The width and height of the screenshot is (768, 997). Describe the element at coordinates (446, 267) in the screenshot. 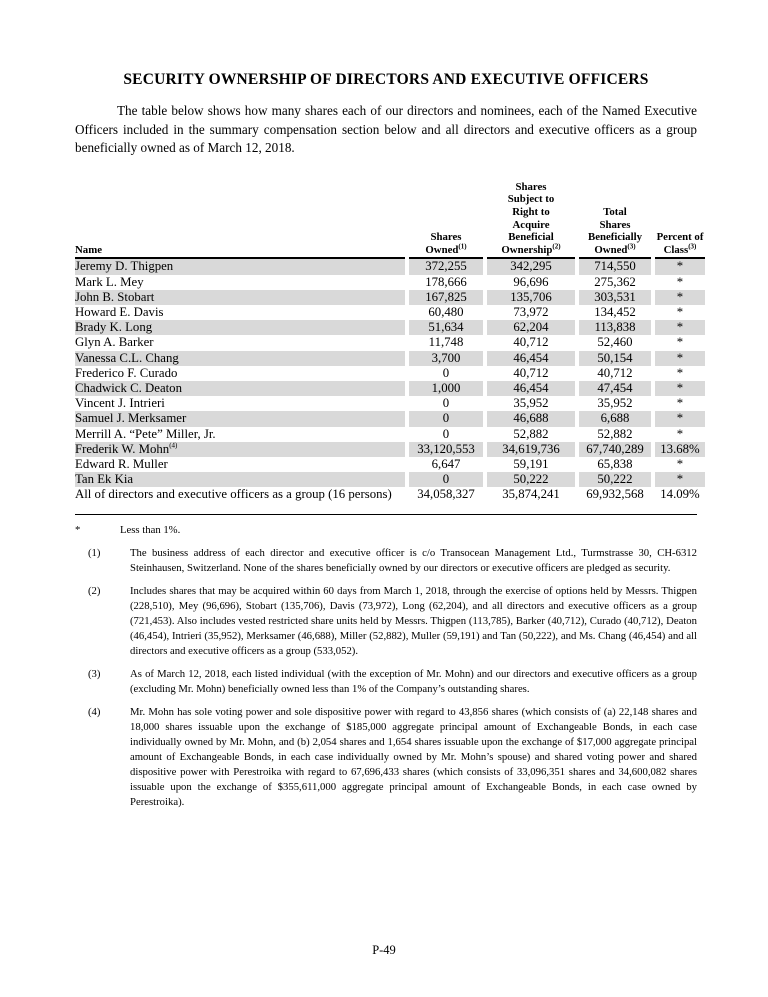

I see `cell-shares-owned: 372,255` at that location.